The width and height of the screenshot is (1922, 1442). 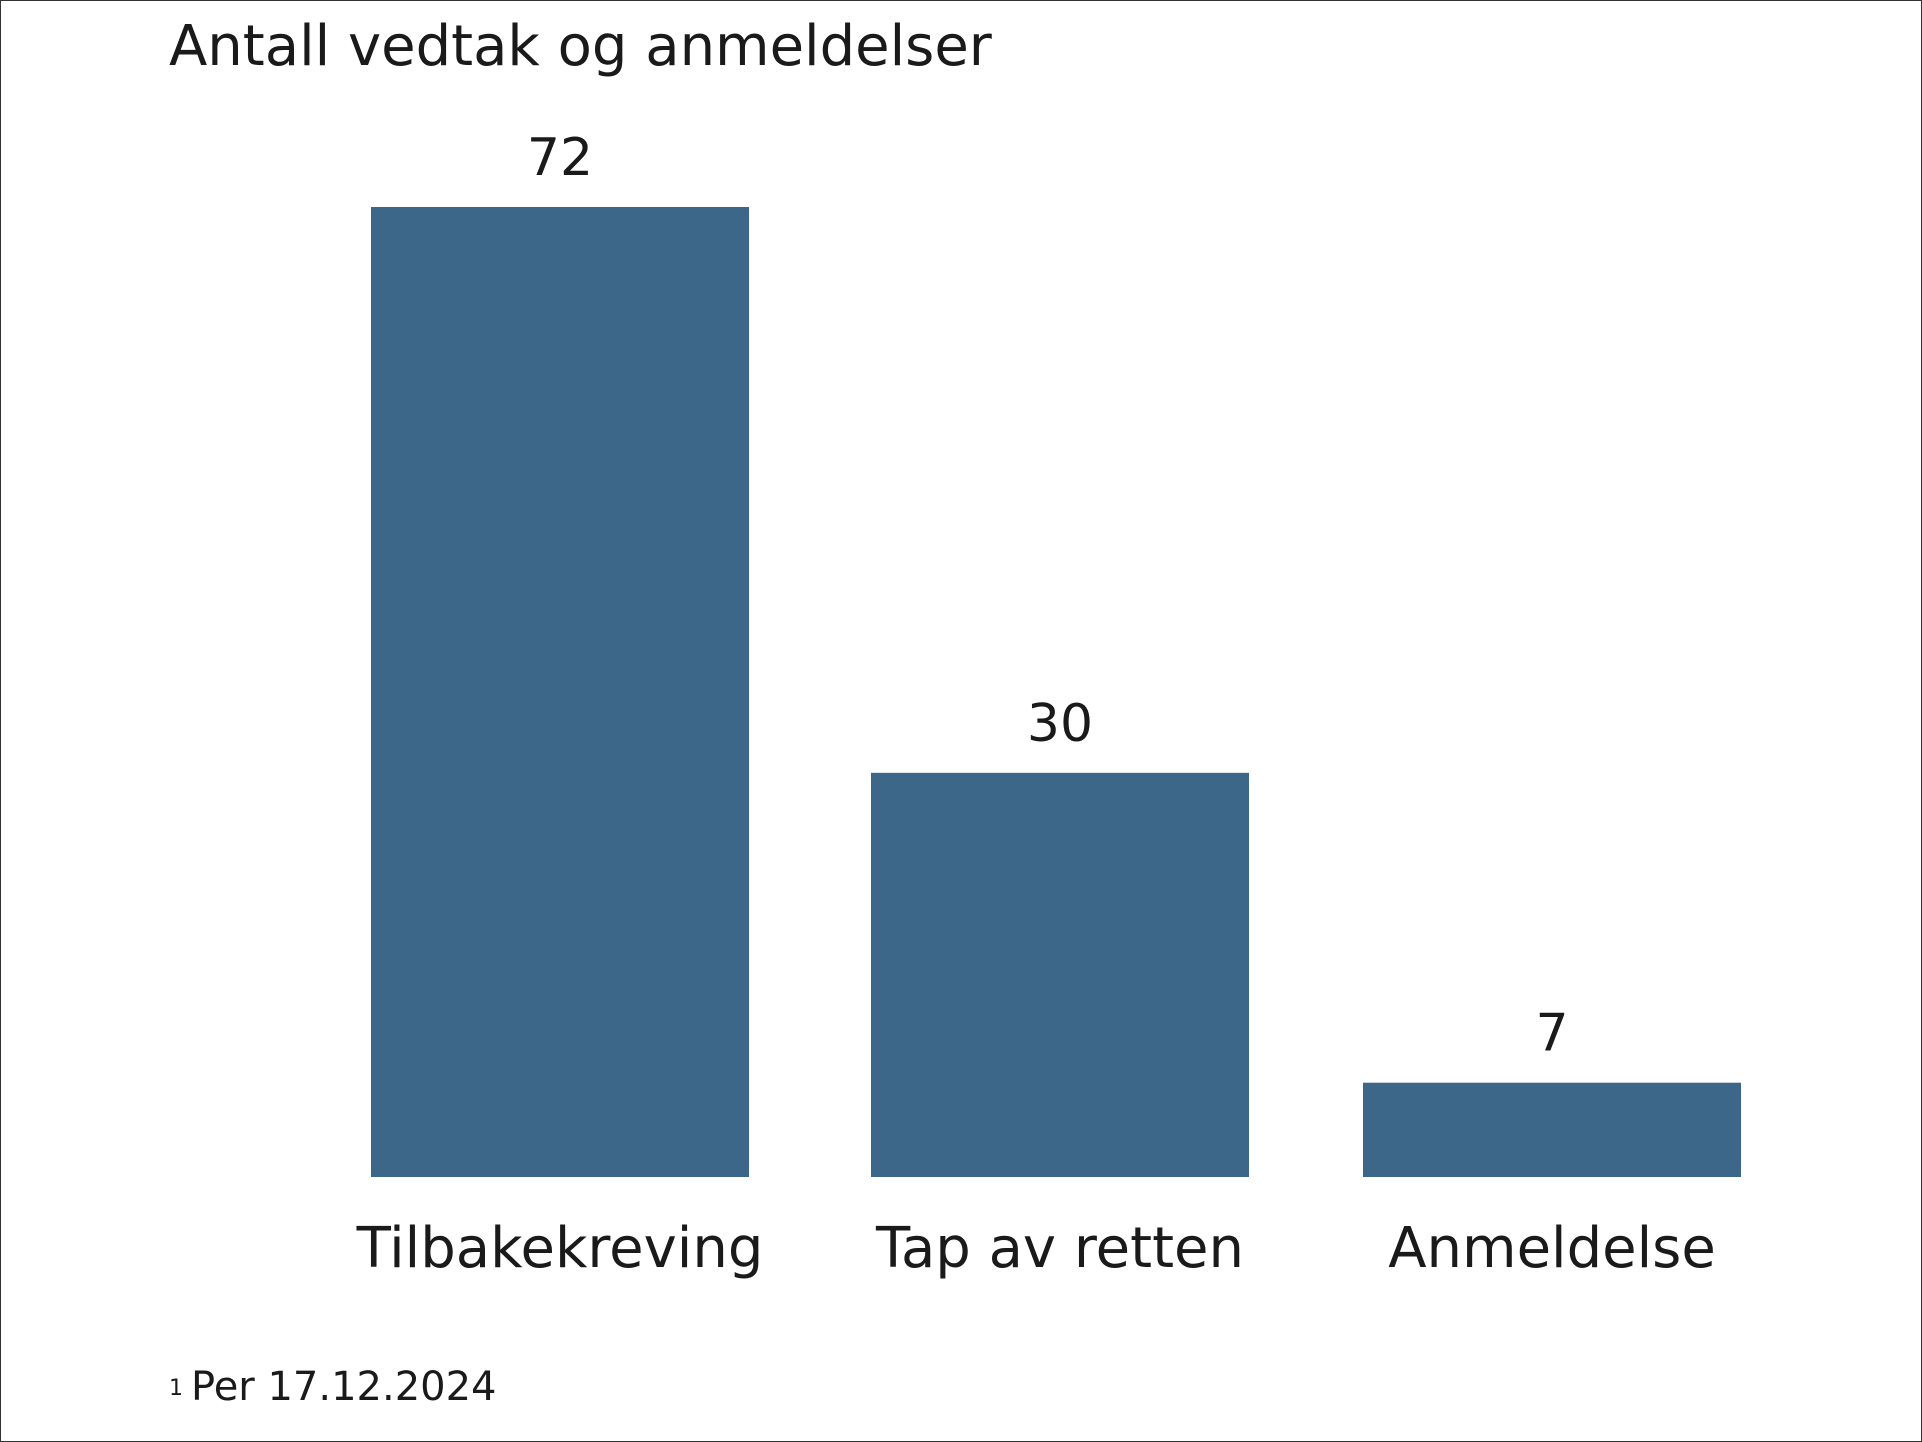 What do you see at coordinates (1059, 1248) in the screenshot?
I see `category-label-tap-av-retten: Tap av retten` at bounding box center [1059, 1248].